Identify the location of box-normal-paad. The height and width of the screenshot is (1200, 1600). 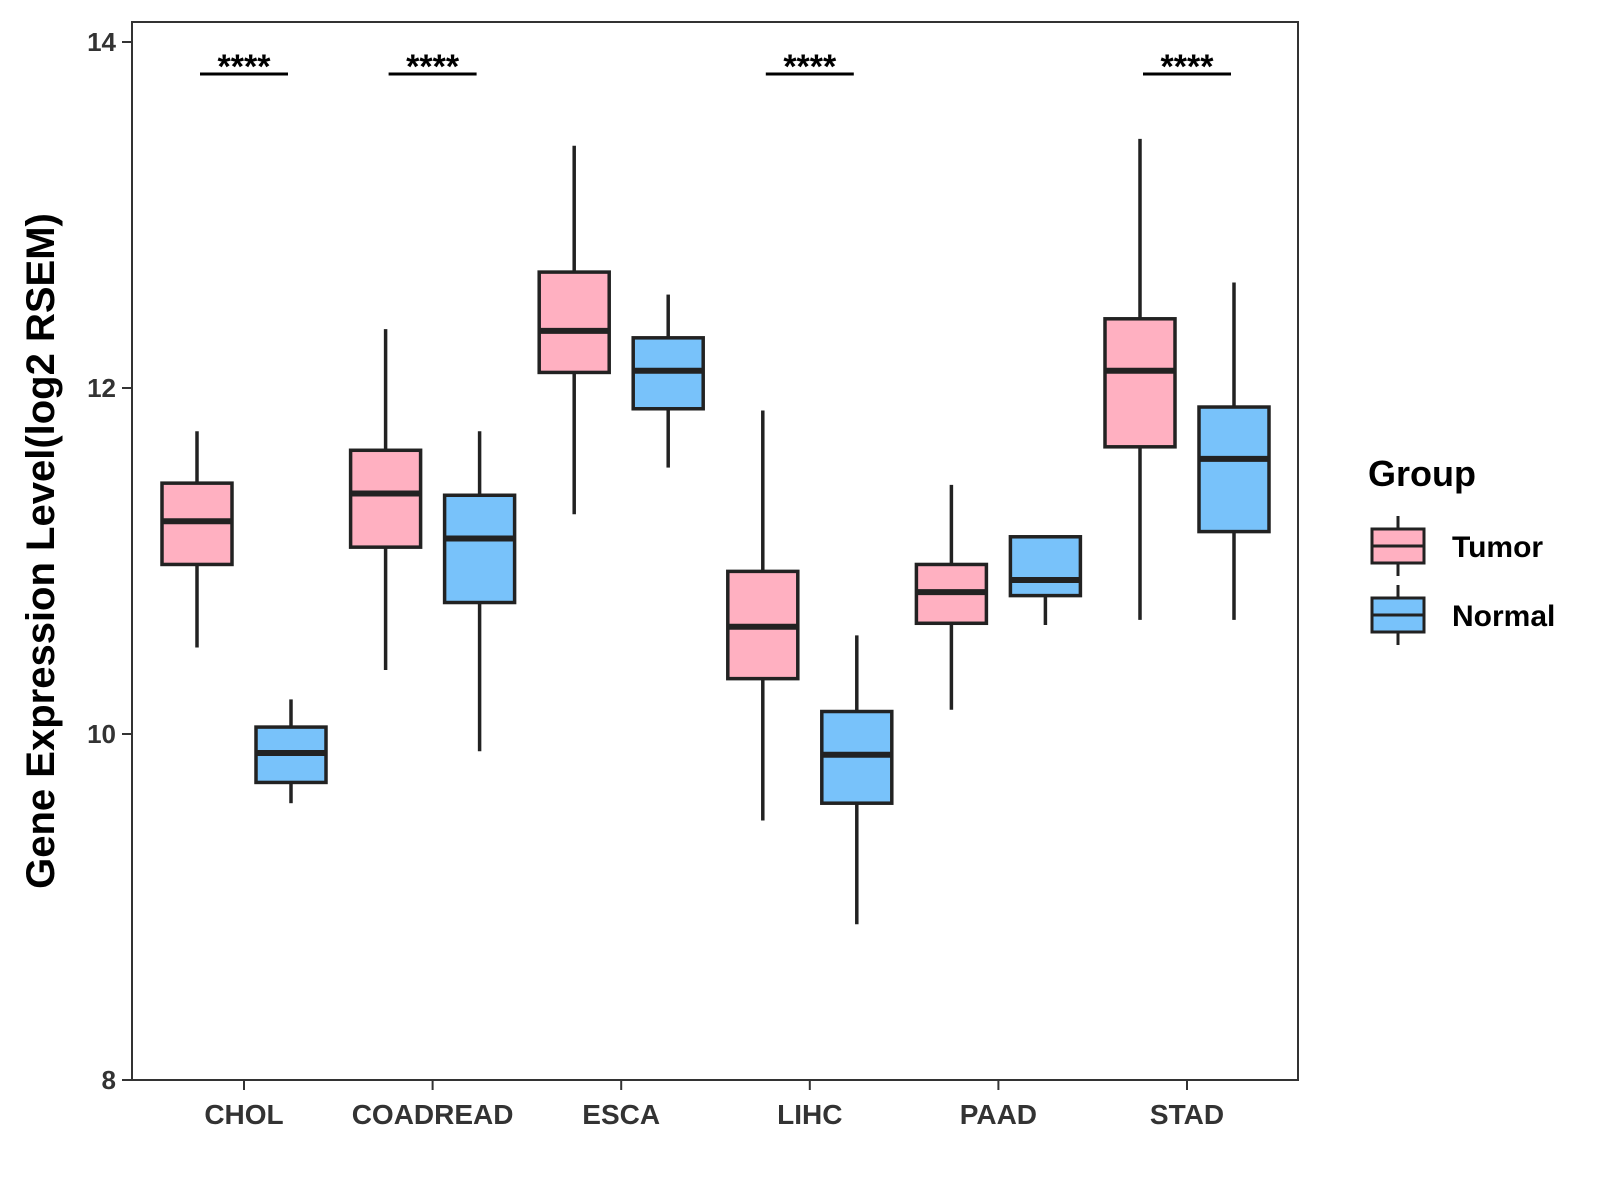
(1045, 580).